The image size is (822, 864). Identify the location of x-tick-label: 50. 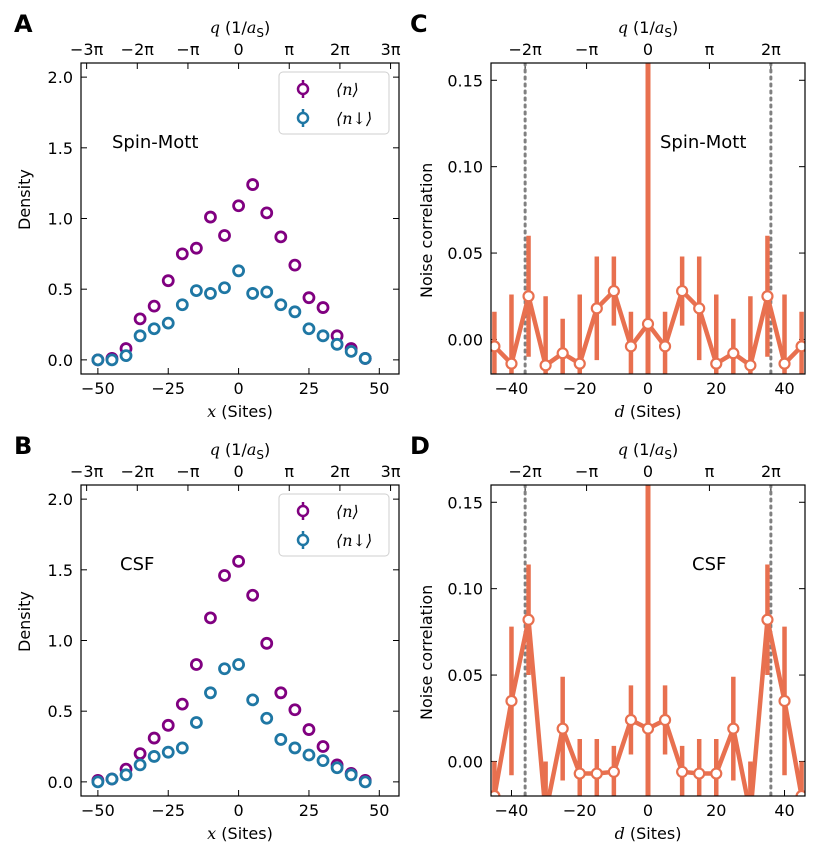
(379, 388).